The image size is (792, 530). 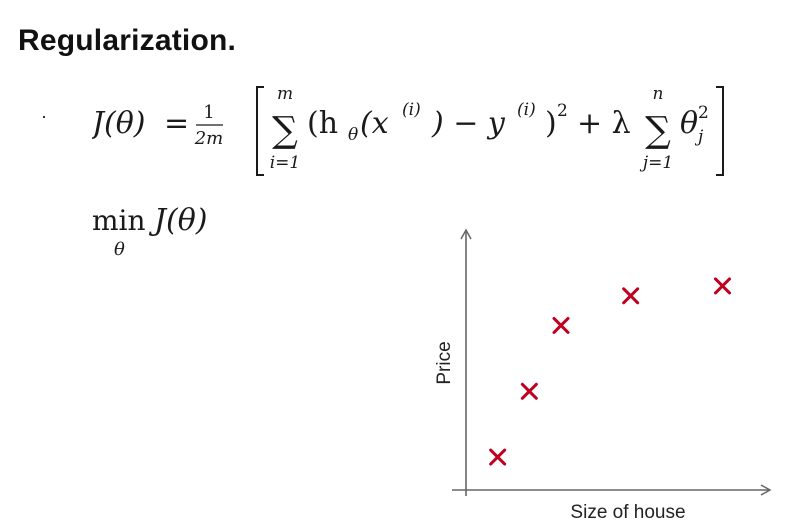 What do you see at coordinates (658, 94) in the screenshot?
I see `sum2-upper-limit: n` at bounding box center [658, 94].